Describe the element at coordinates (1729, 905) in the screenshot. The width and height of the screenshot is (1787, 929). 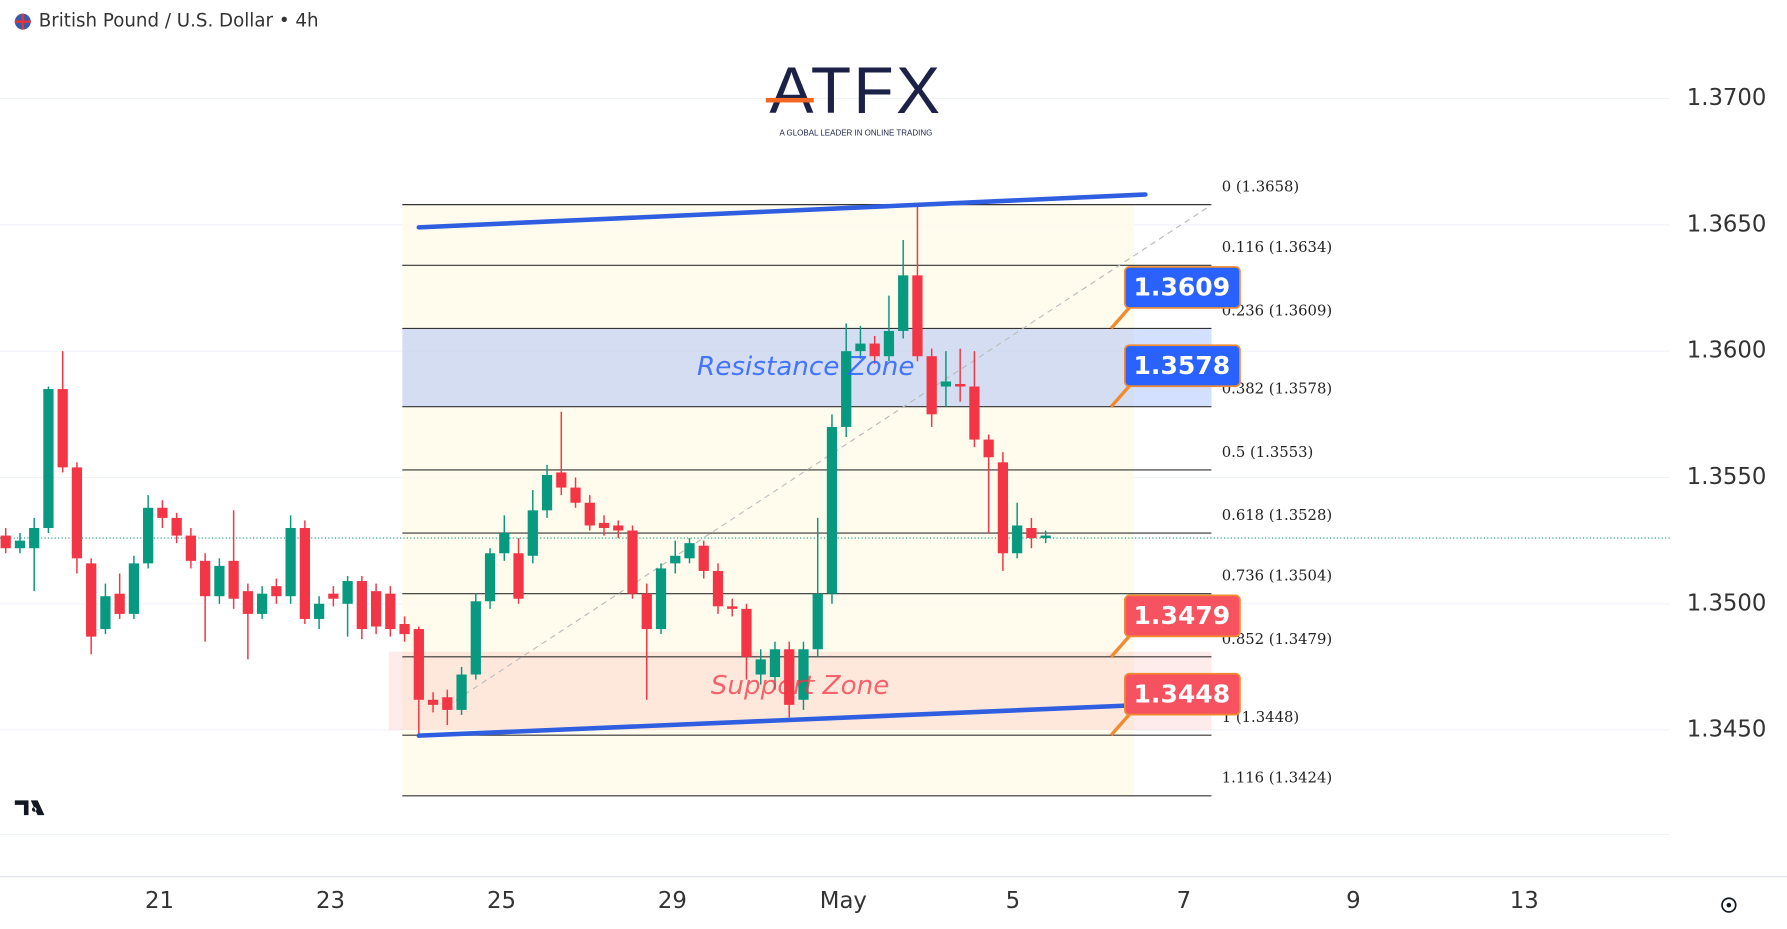
I see `settings-icon-dot` at that location.